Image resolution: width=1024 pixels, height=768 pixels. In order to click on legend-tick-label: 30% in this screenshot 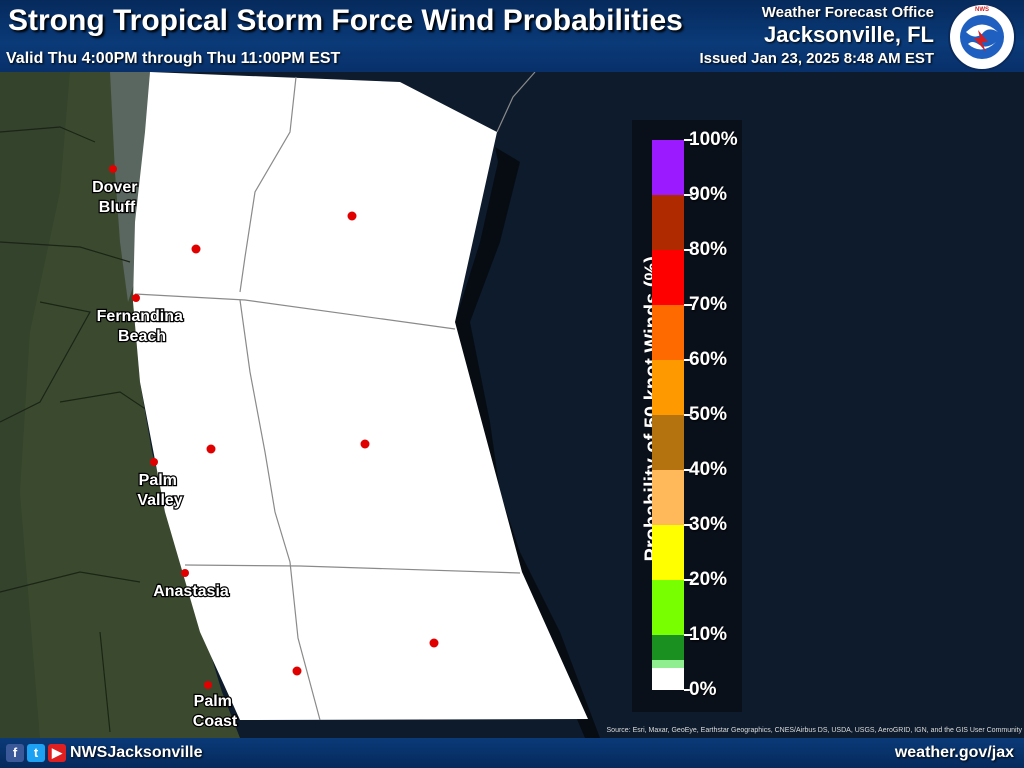, I will do `click(708, 524)`.